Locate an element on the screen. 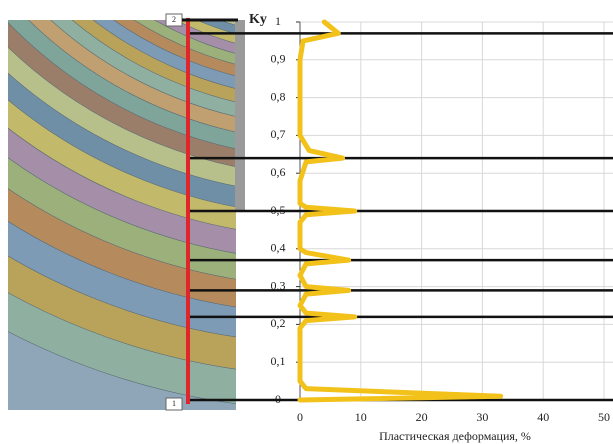 The image size is (613, 444). x-tick-label: 50 is located at coordinates (604, 417).